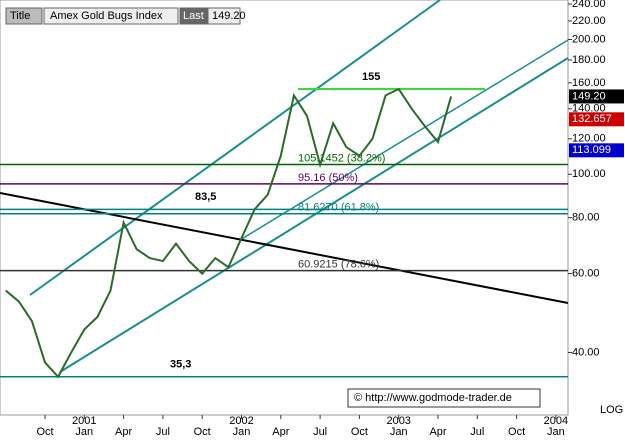 This screenshot has width=625, height=442. I want to click on level-label: 81.6270 (61.8%), so click(338, 208).